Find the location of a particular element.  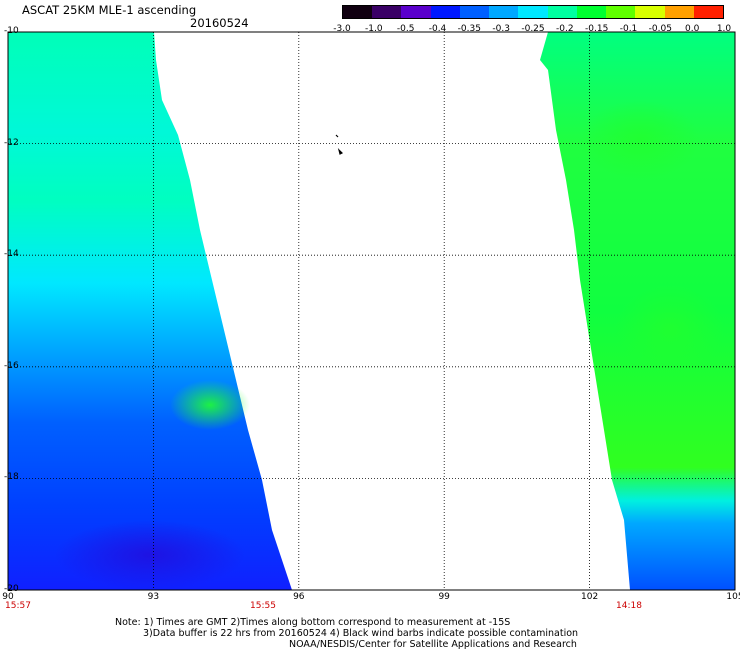

map-title: ASCAT 25KM MLE-1 ascending is located at coordinates (109, 10).